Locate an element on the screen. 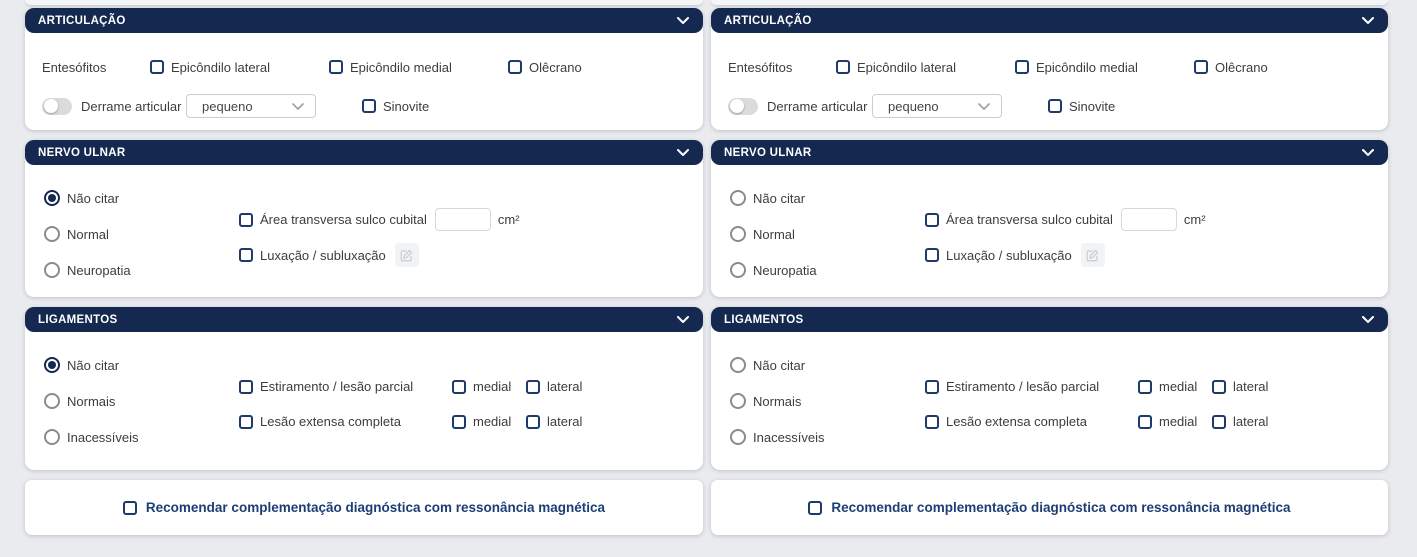  panel-ligamentos-body: Não citar Normais Inacessíveis is located at coordinates (364, 401).